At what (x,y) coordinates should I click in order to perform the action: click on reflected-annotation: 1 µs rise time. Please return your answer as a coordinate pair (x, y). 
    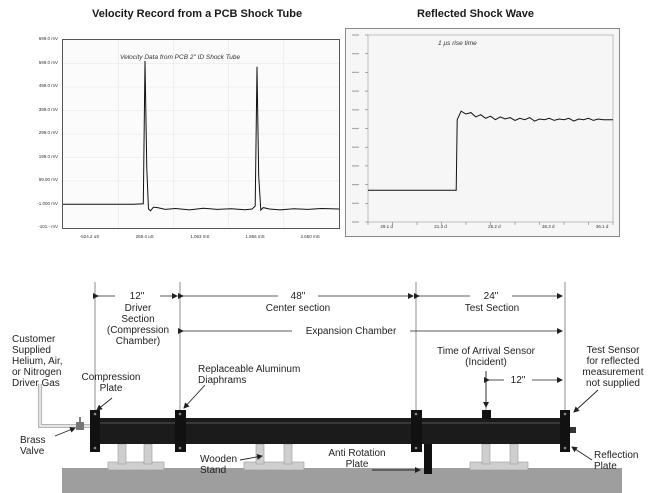
    Looking at the image, I should click on (457, 43).